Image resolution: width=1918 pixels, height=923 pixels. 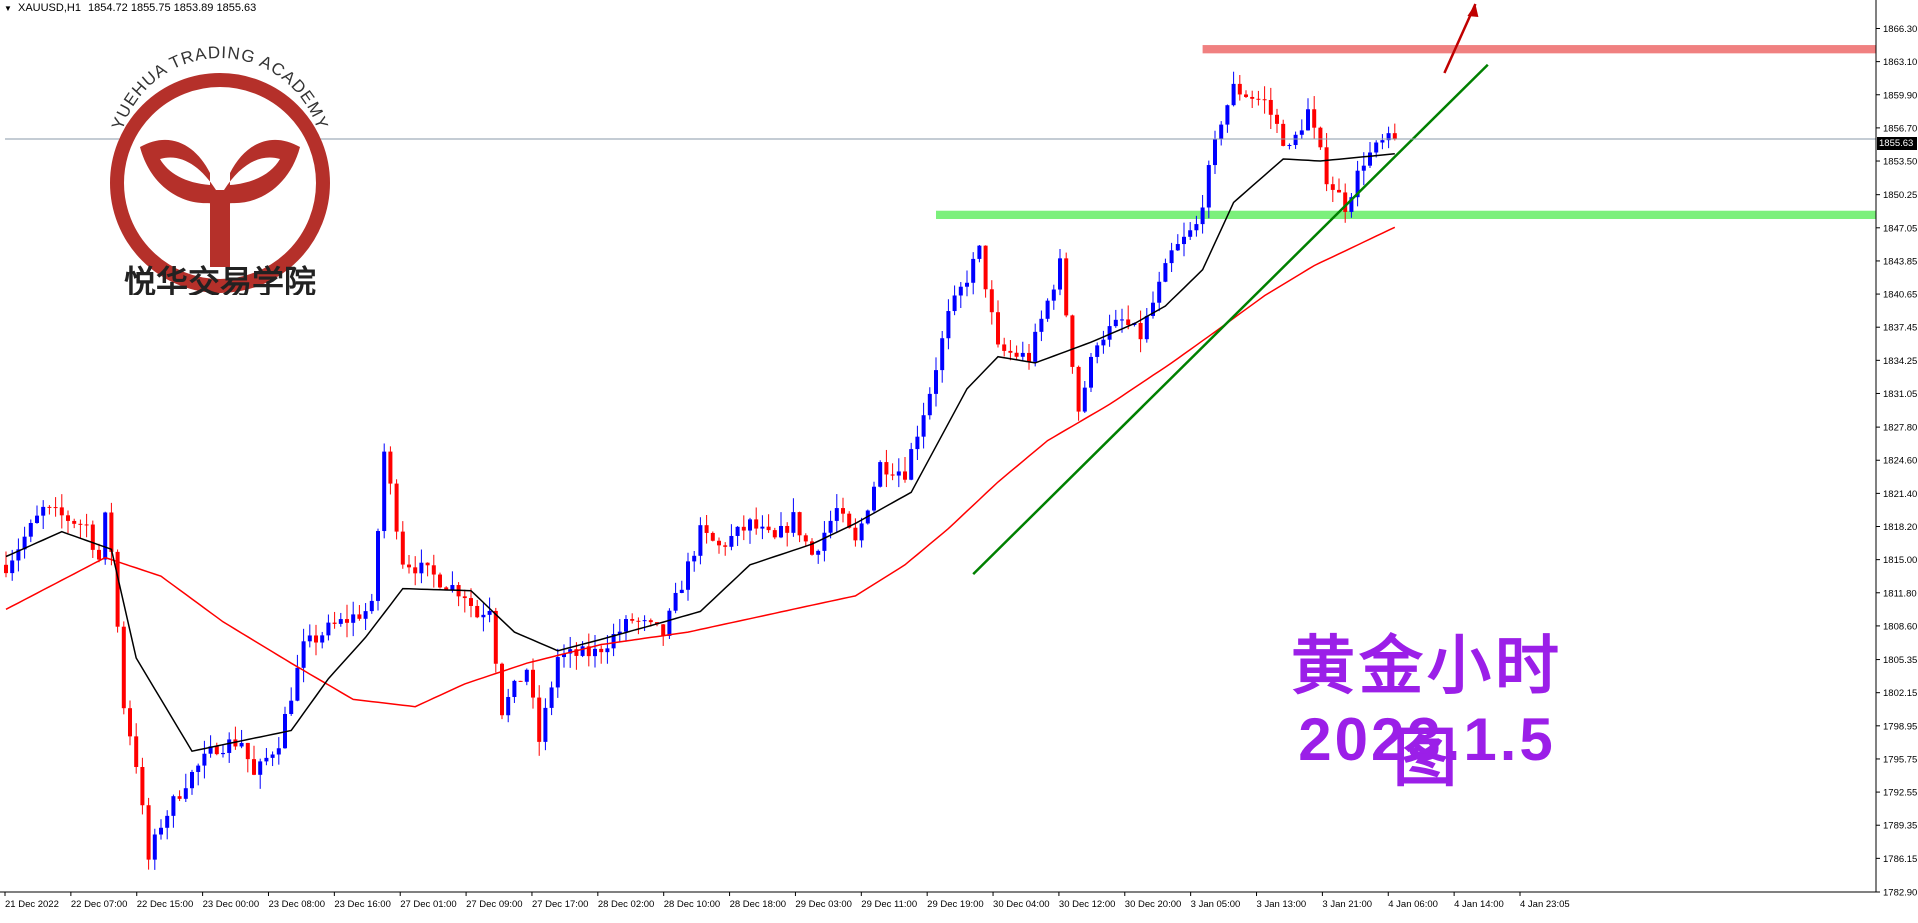 What do you see at coordinates (99, 904) in the screenshot?
I see `x-tick-label: 22 Dec 07:00` at bounding box center [99, 904].